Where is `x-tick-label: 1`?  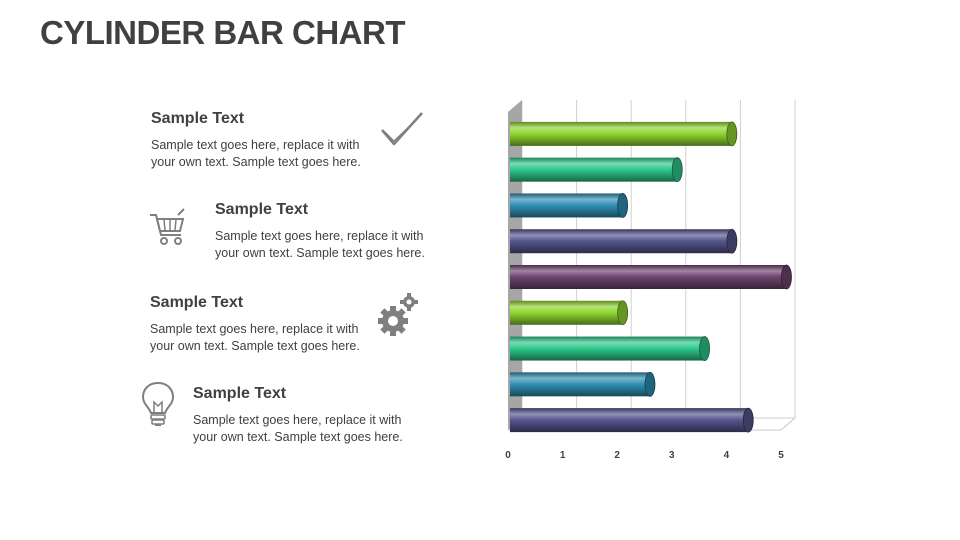 x-tick-label: 1 is located at coordinates (563, 455).